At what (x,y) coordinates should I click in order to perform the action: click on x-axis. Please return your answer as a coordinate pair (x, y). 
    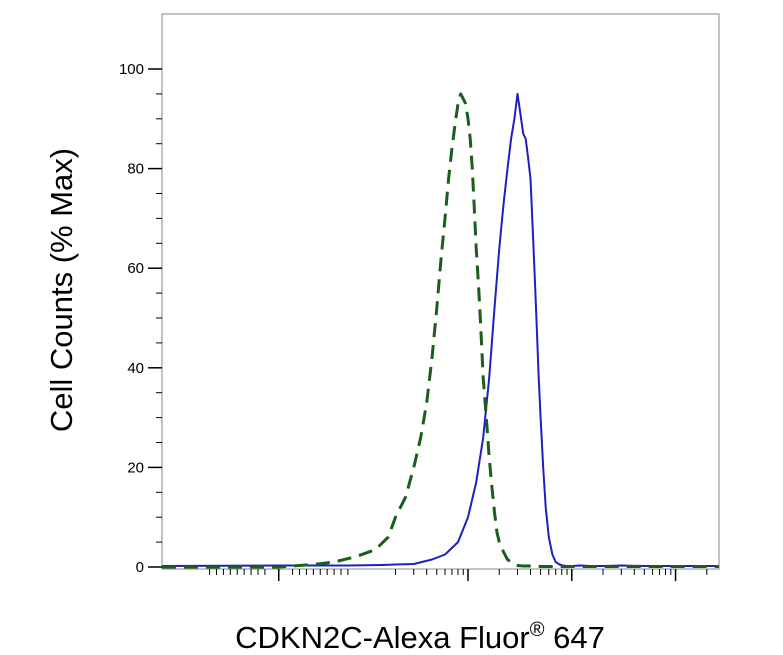
    Looking at the image, I should click on (458, 575).